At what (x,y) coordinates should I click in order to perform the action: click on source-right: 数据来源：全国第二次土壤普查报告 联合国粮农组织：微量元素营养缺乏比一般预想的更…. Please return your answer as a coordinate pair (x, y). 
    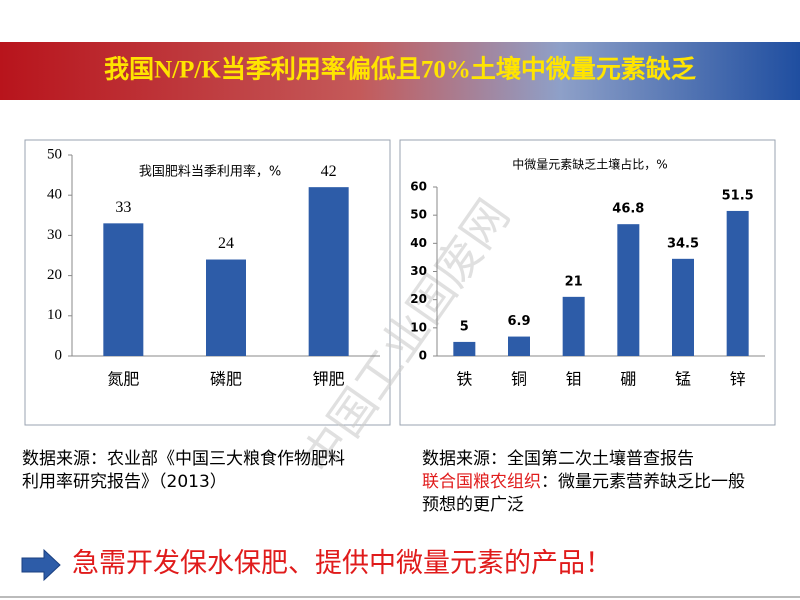
    Looking at the image, I should click on (587, 482).